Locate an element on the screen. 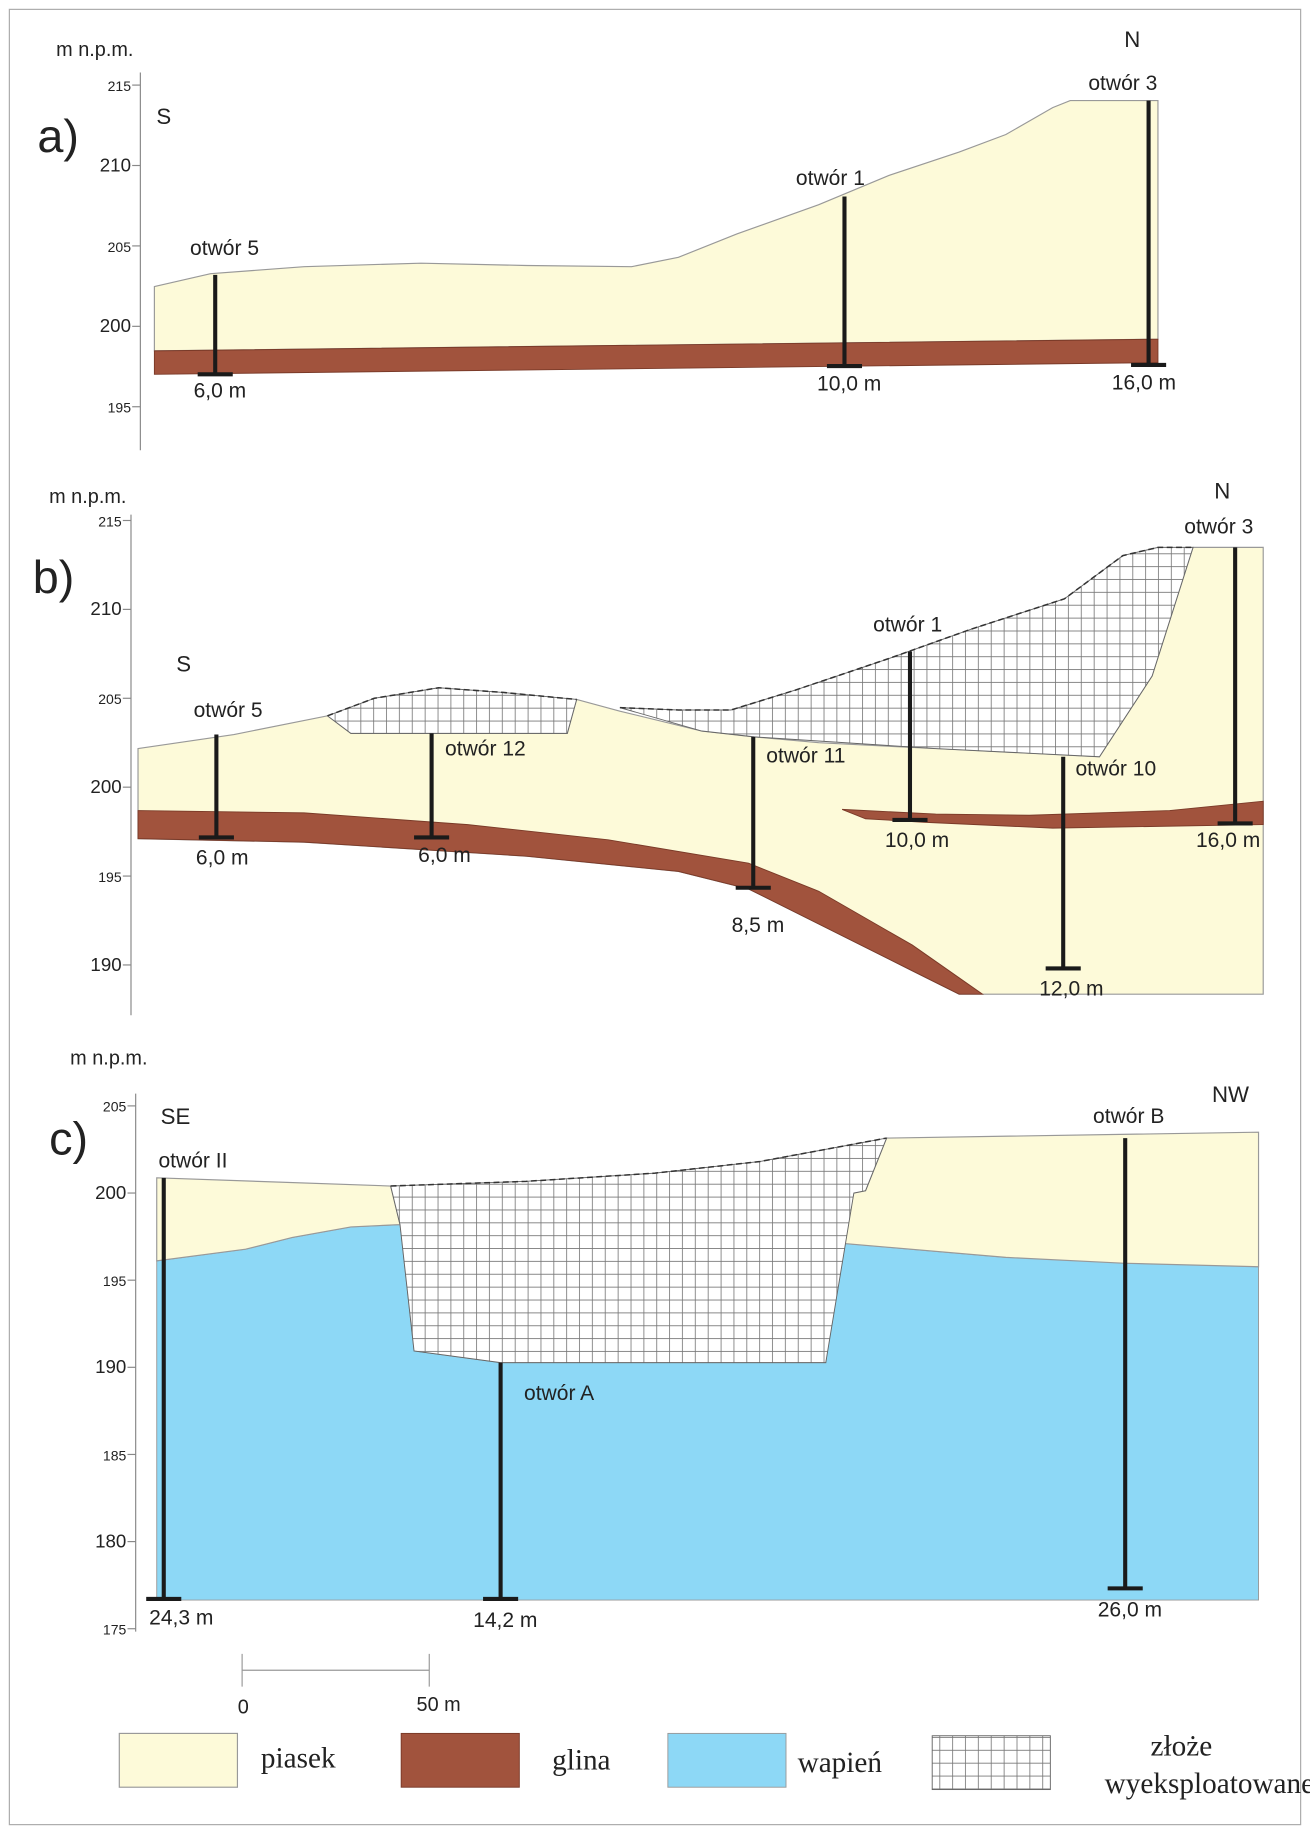  legend-label: glina is located at coordinates (581, 1761).